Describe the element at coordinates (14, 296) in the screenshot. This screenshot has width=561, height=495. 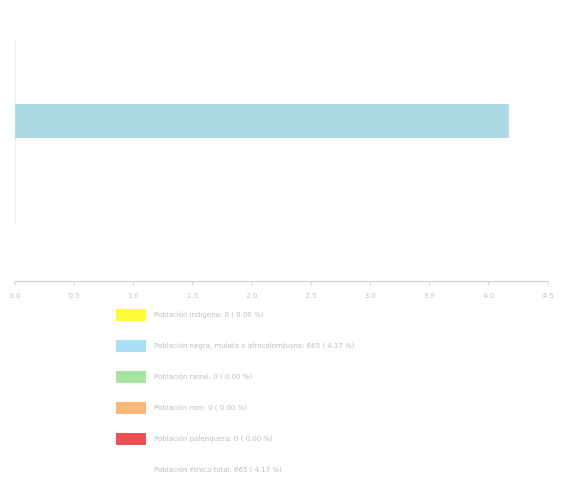
I see `x-tick-label-0: 0.0` at that location.